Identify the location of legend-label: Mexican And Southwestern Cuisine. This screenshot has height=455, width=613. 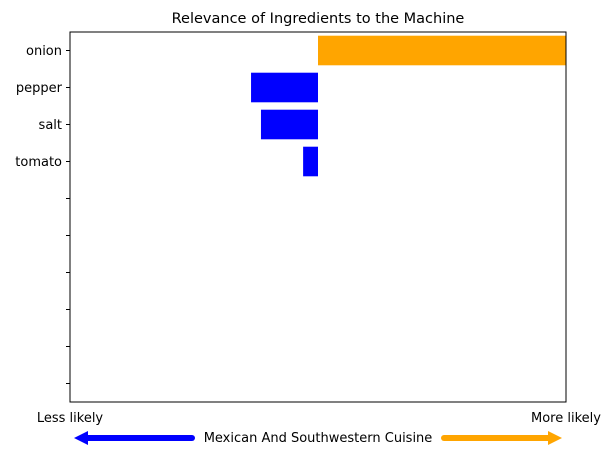
(318, 438).